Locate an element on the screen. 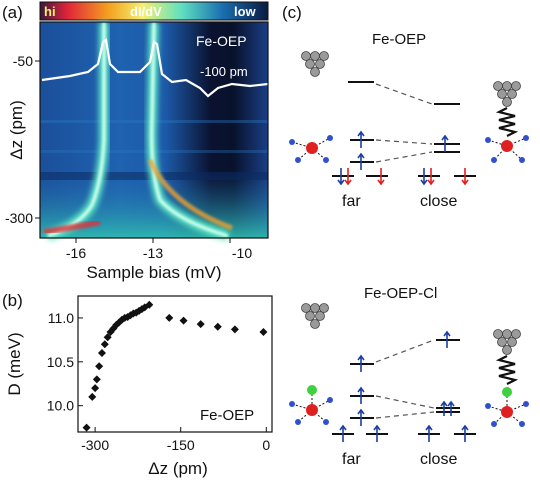  molecule-icon-close-top is located at coordinates (507, 149).